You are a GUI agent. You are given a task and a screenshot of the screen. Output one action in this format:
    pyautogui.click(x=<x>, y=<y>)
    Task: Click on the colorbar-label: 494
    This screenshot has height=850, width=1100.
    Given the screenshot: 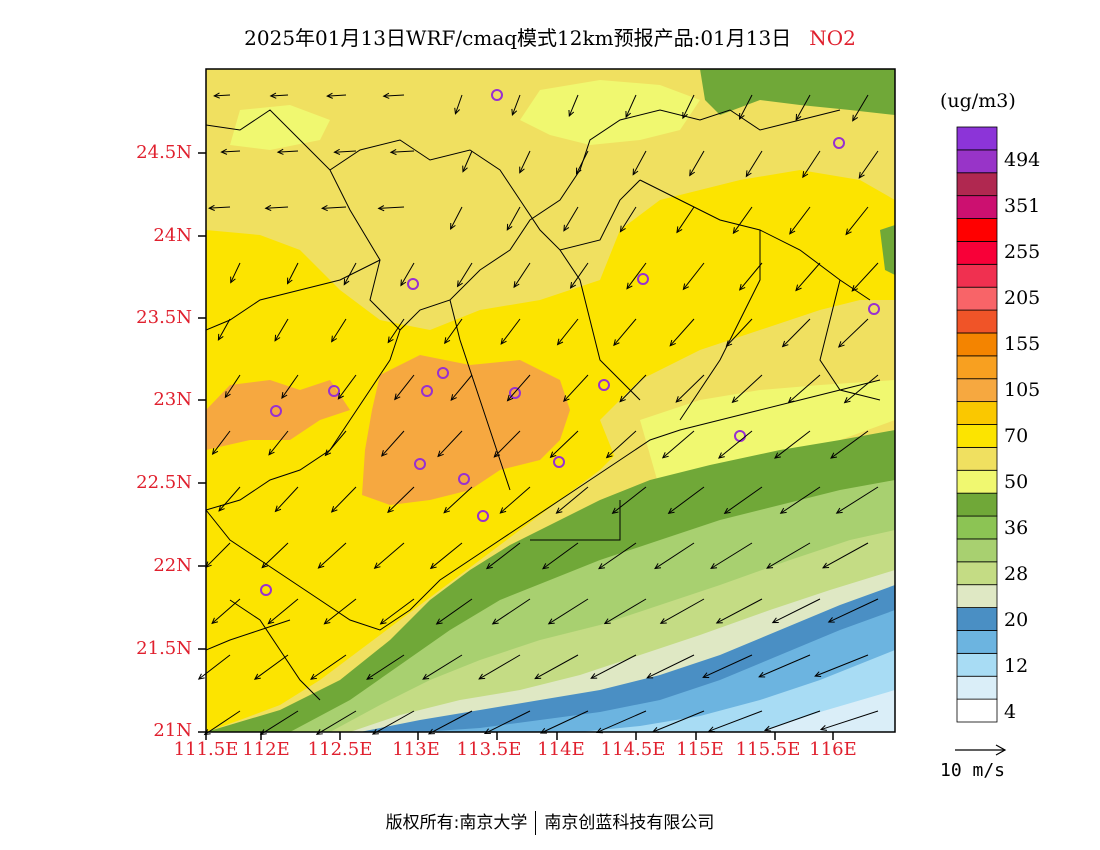 What is the action you would take?
    pyautogui.click(x=1022, y=160)
    